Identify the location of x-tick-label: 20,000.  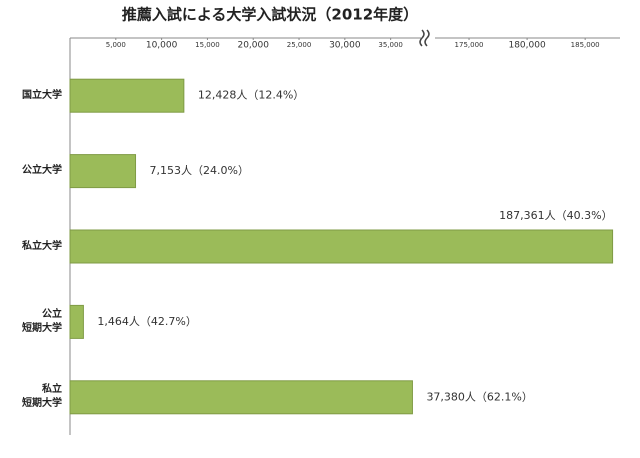
(253, 46).